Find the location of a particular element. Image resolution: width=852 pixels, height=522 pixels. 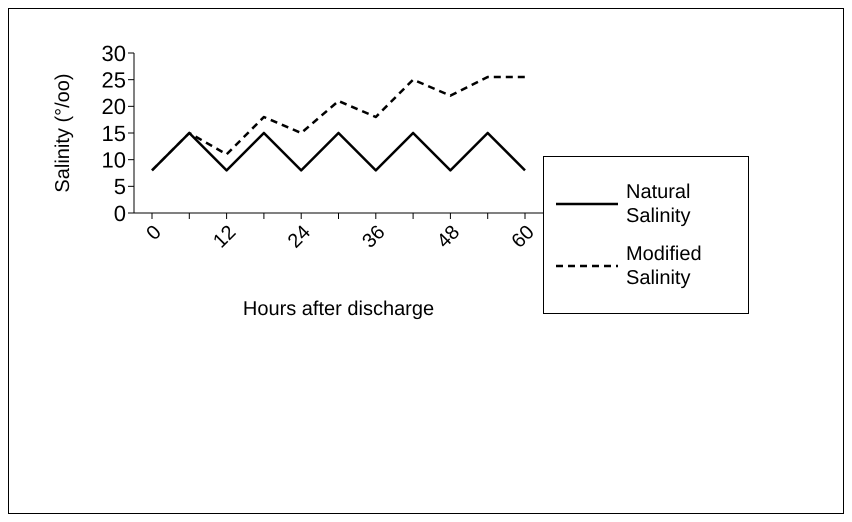

legend-label: Natural Salinity is located at coordinates (659, 204).